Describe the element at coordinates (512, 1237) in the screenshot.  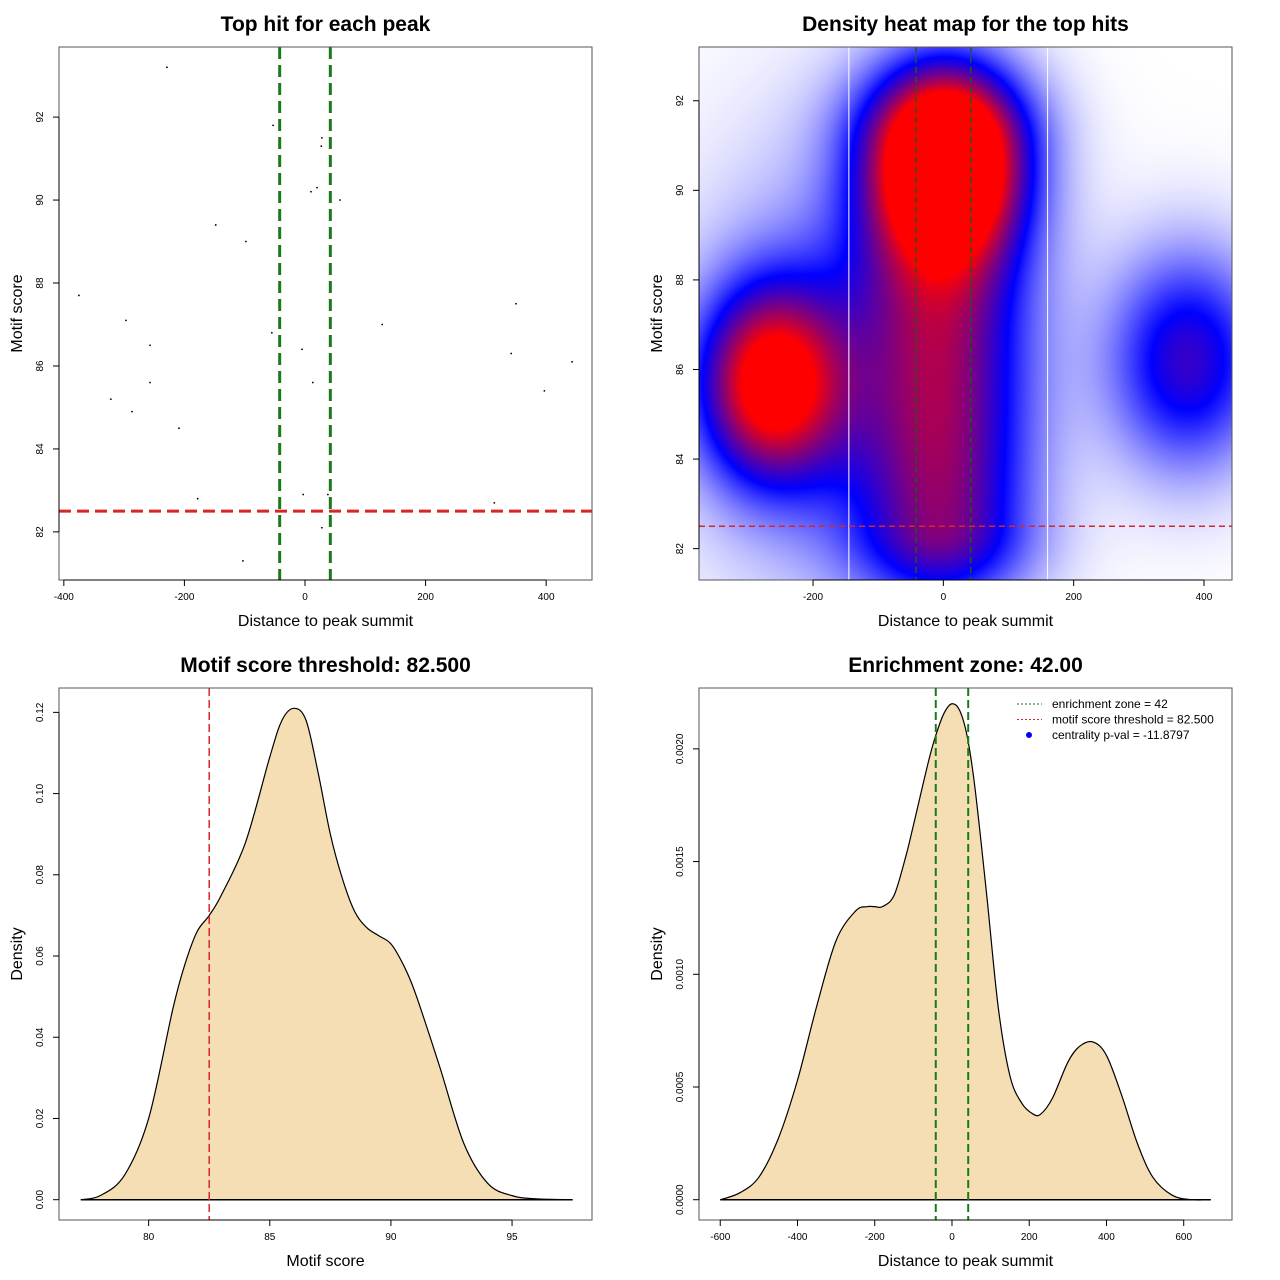
I see `x-tick-label: 95` at that location.